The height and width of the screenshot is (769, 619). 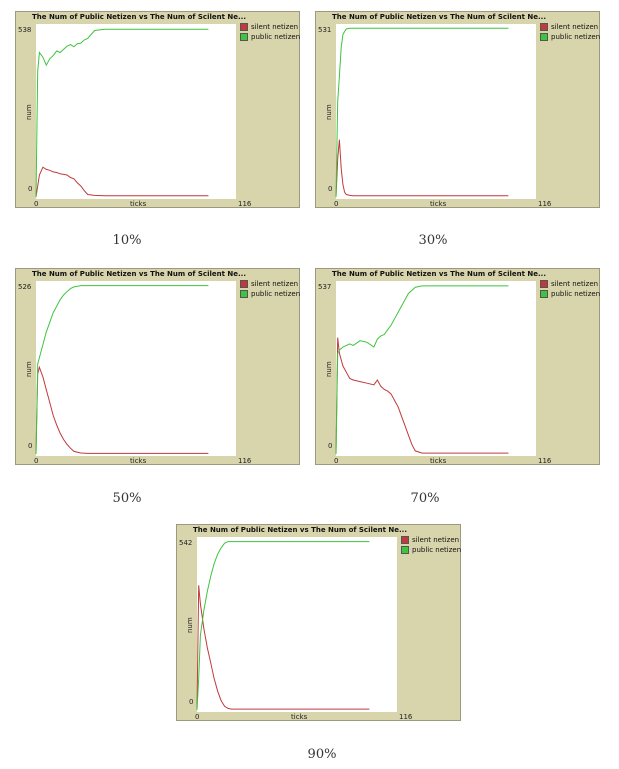 What do you see at coordinates (322, 754) in the screenshot?
I see `caption-90: 90%` at bounding box center [322, 754].